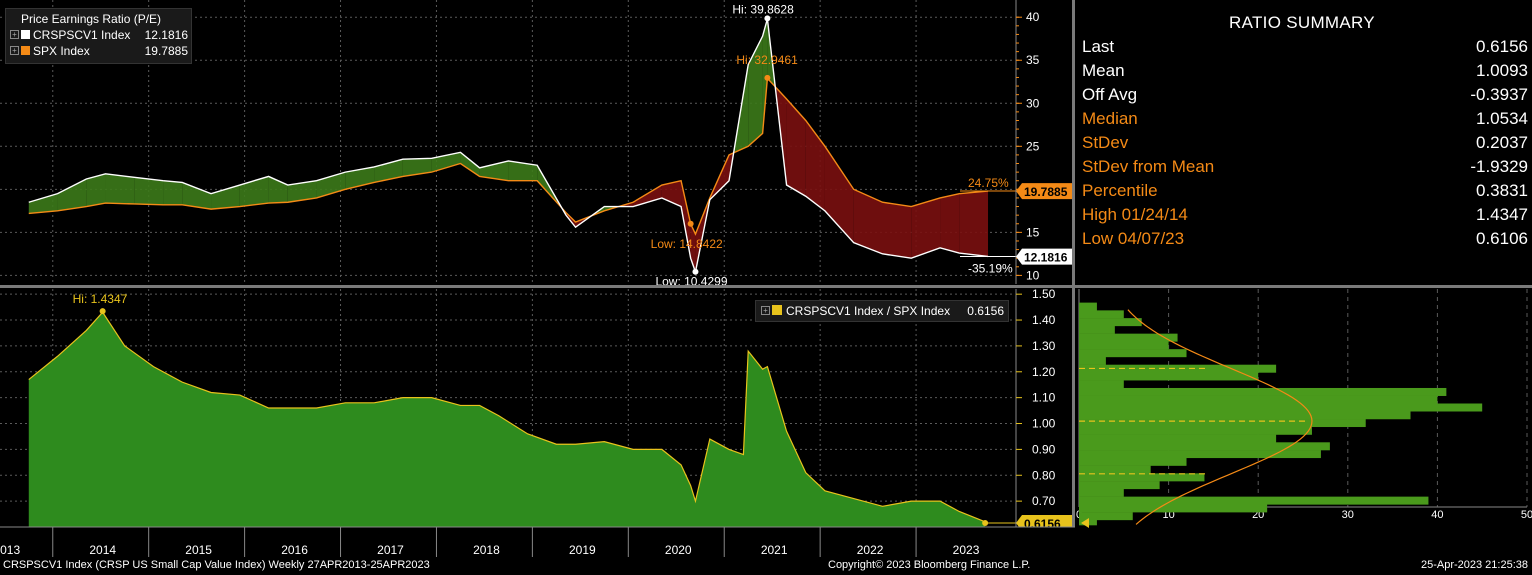  Describe the element at coordinates (1502, 238) in the screenshot. I see `summary-value: 0.6106` at that location.